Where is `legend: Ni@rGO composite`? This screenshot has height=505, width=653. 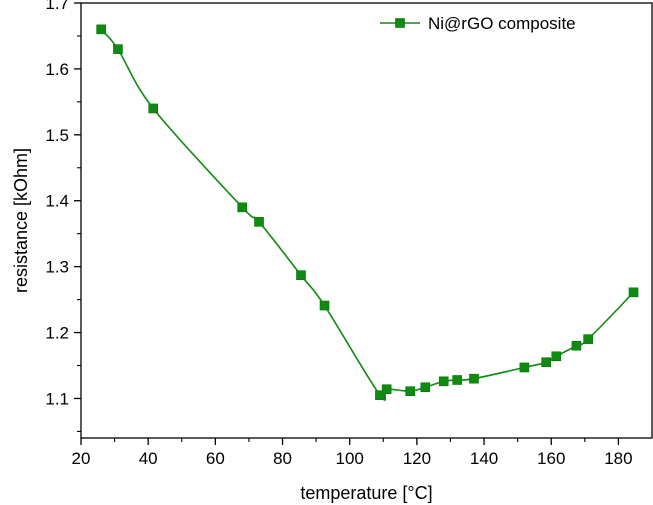 legend: Ni@rGO composite is located at coordinates (478, 23).